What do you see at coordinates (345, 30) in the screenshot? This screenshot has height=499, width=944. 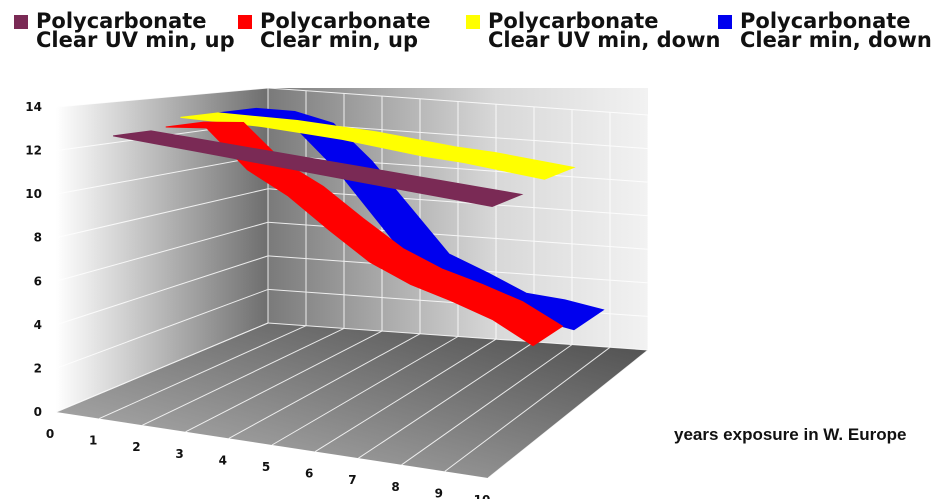 I see `legend-label: Polycarbonate Clear min, up` at bounding box center [345, 30].